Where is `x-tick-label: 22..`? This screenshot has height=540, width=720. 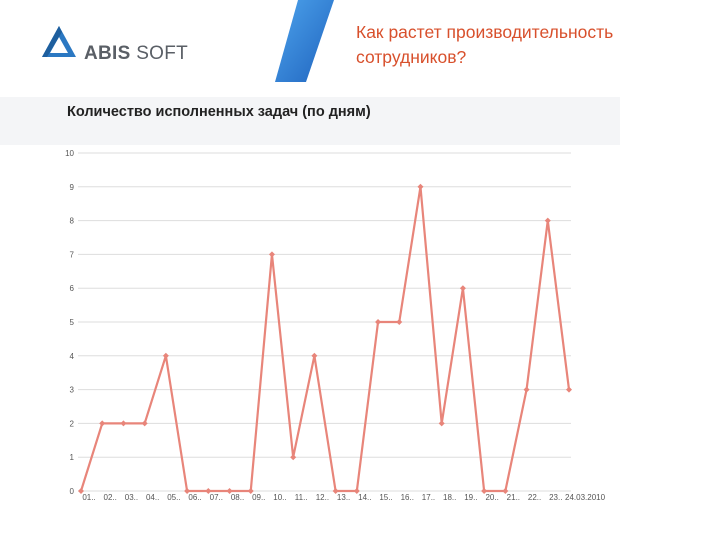
x-tick-label: 22.. is located at coordinates (534, 497).